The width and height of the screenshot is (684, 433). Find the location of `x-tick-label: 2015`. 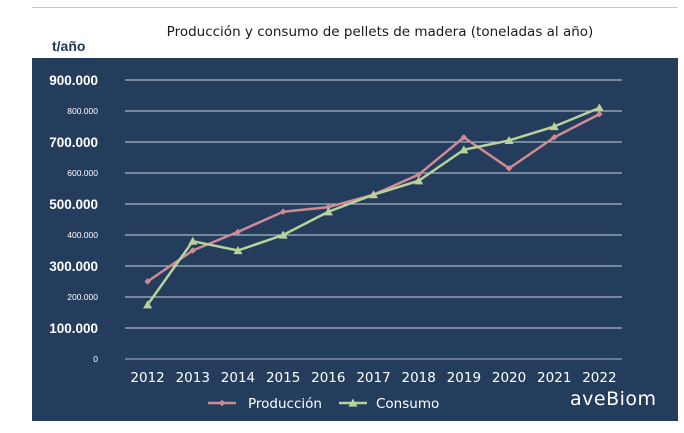

x-tick-label: 2015 is located at coordinates (283, 378).